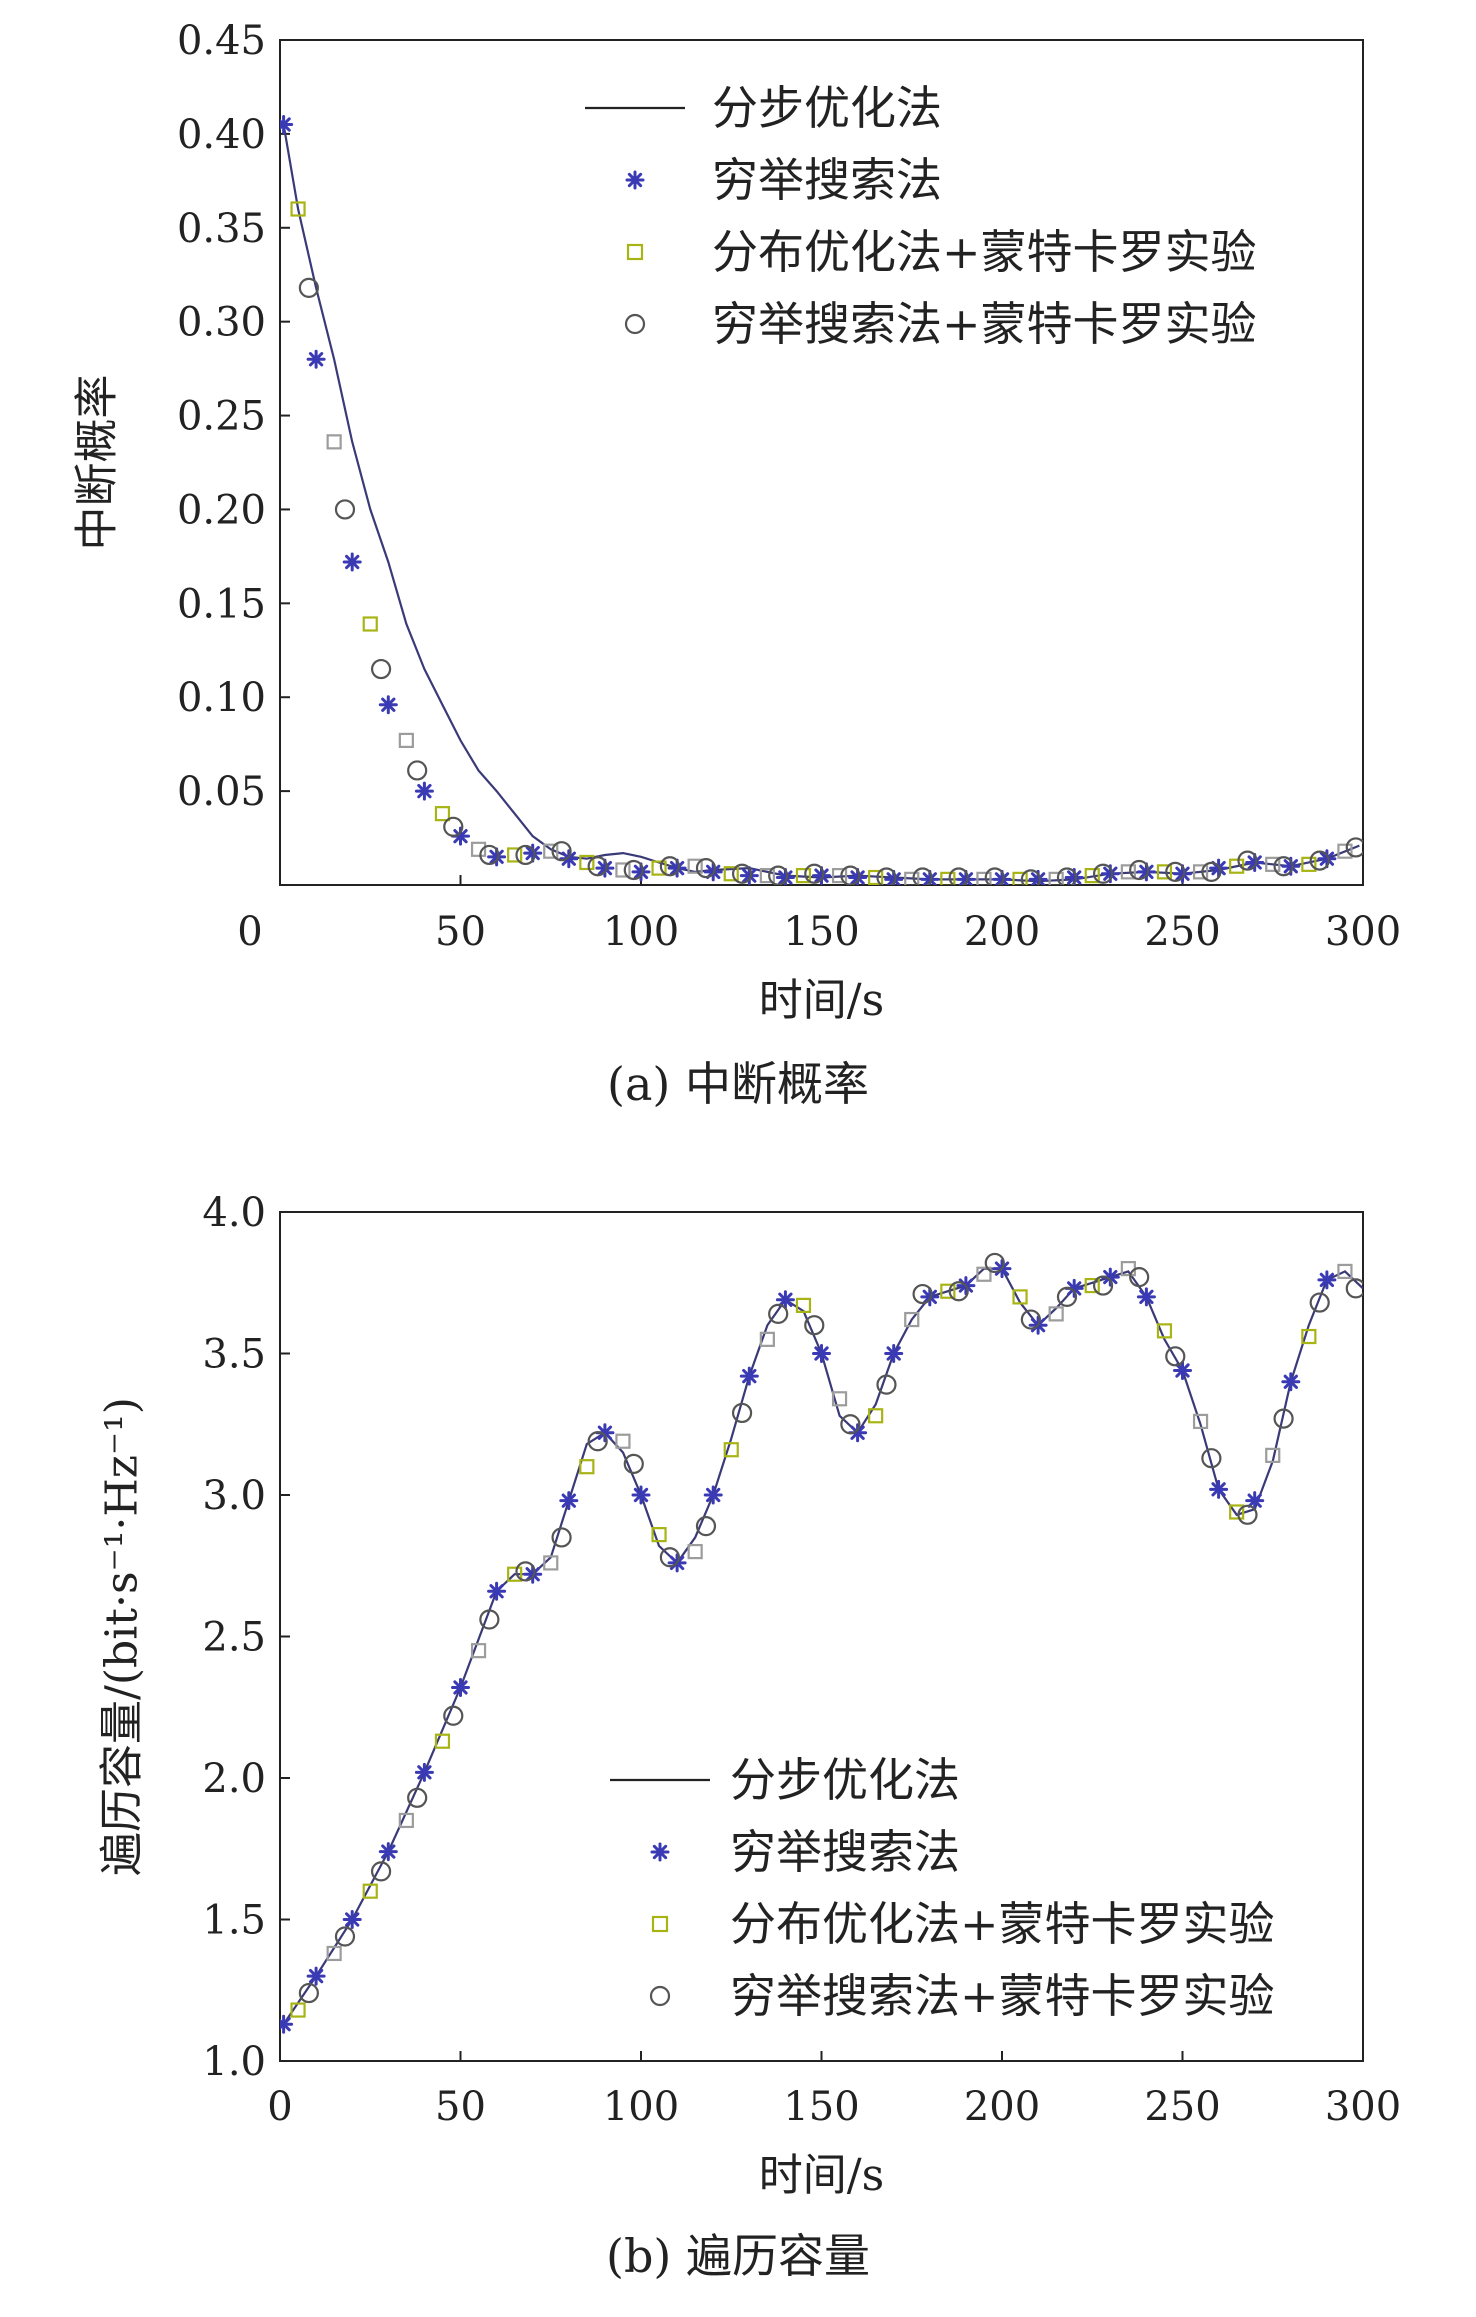 The width and height of the screenshot is (1476, 2317). Describe the element at coordinates (635, 252) in the screenshot. I see `square-icon` at that location.